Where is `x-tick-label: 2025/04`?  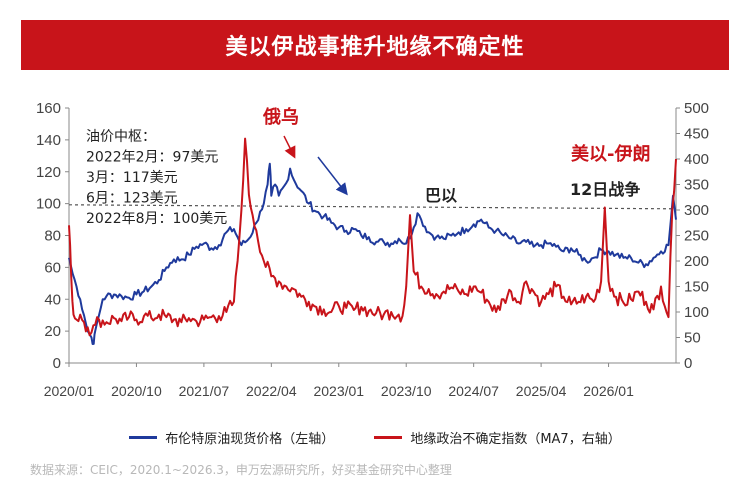
x-tick-label: 2025/04 is located at coordinates (541, 391).